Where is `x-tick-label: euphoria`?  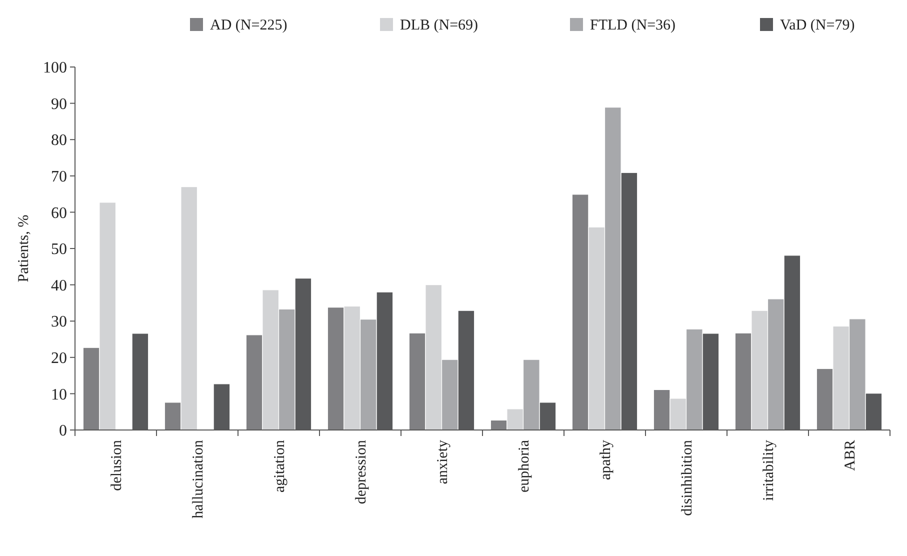 x-tick-label: euphoria is located at coordinates (524, 466).